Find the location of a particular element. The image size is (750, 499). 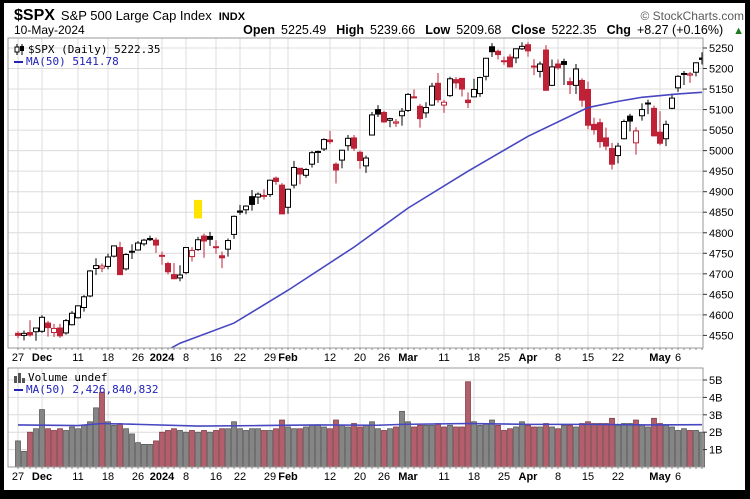

price-legend: $SPX (Daily) 5222.35 MA(50) 5141.78 is located at coordinates (87, 56).